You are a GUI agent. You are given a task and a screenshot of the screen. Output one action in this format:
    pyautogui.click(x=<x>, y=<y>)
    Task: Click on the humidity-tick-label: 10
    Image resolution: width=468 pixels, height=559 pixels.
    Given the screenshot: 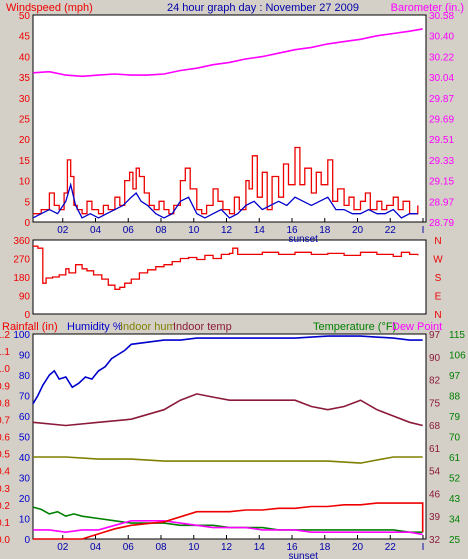 What is the action you would take?
    pyautogui.click(x=25, y=520)
    